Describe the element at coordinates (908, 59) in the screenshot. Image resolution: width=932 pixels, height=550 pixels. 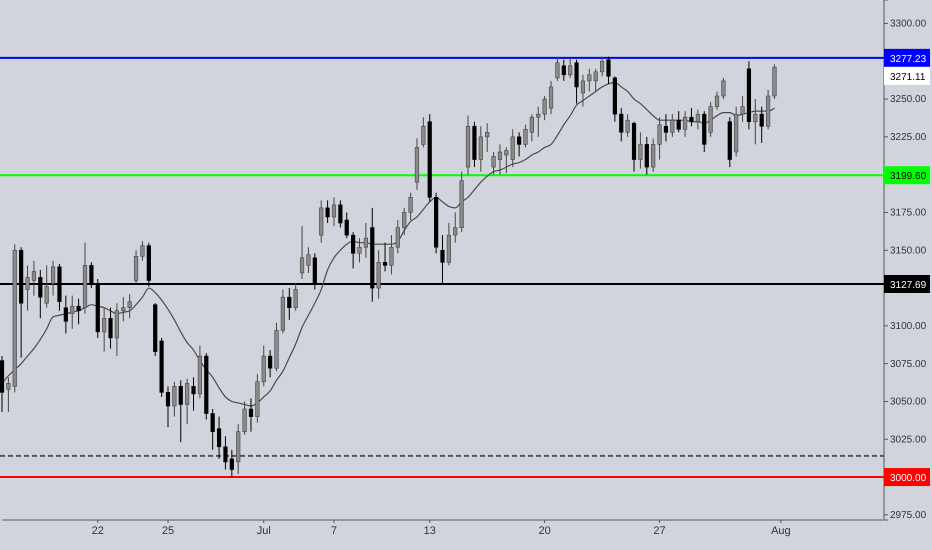
I see `ref-line-label: 3277.23` at that location.